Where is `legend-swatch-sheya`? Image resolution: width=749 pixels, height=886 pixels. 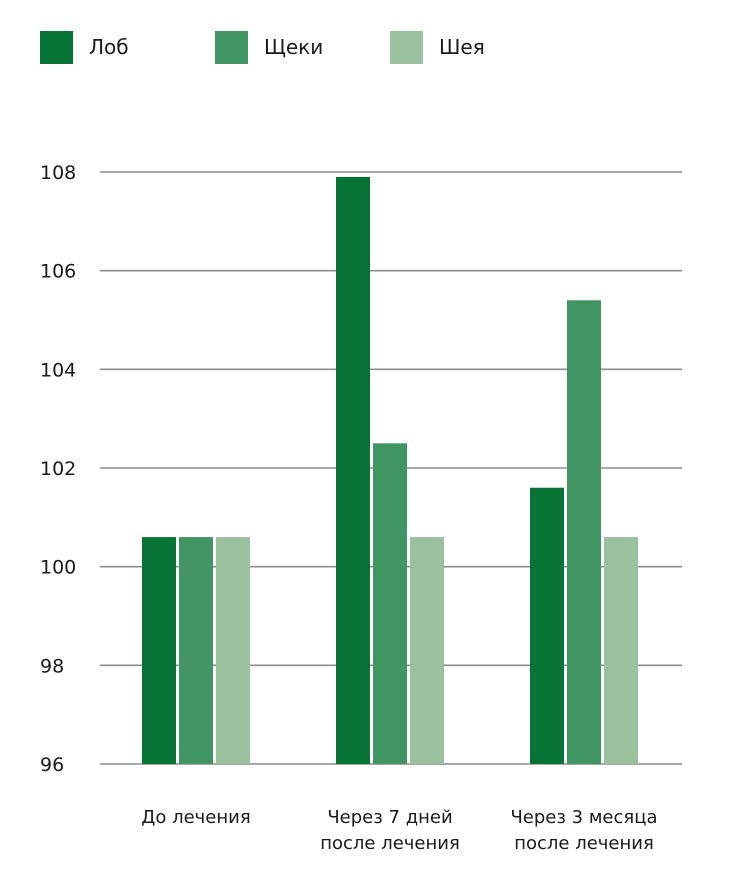
legend-swatch-sheya is located at coordinates (406, 47).